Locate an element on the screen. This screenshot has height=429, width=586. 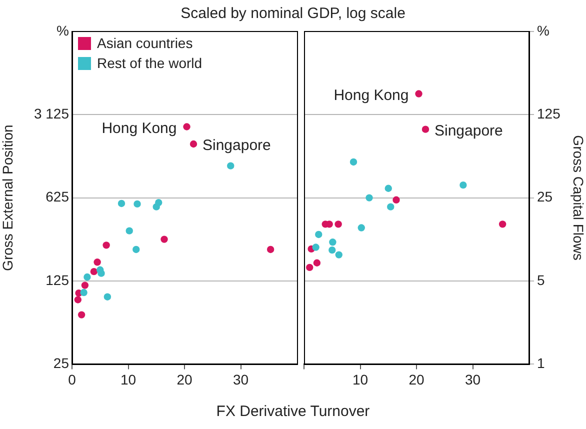
legend-label: Rest of the world is located at coordinates (149, 63).